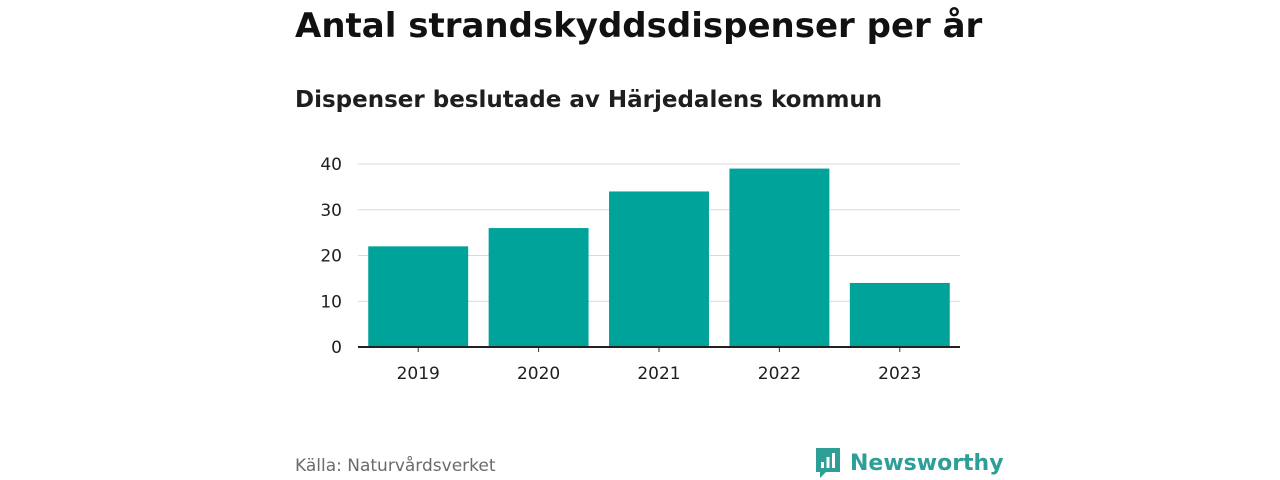  I want to click on y-tick-label: 0, so click(336, 348).